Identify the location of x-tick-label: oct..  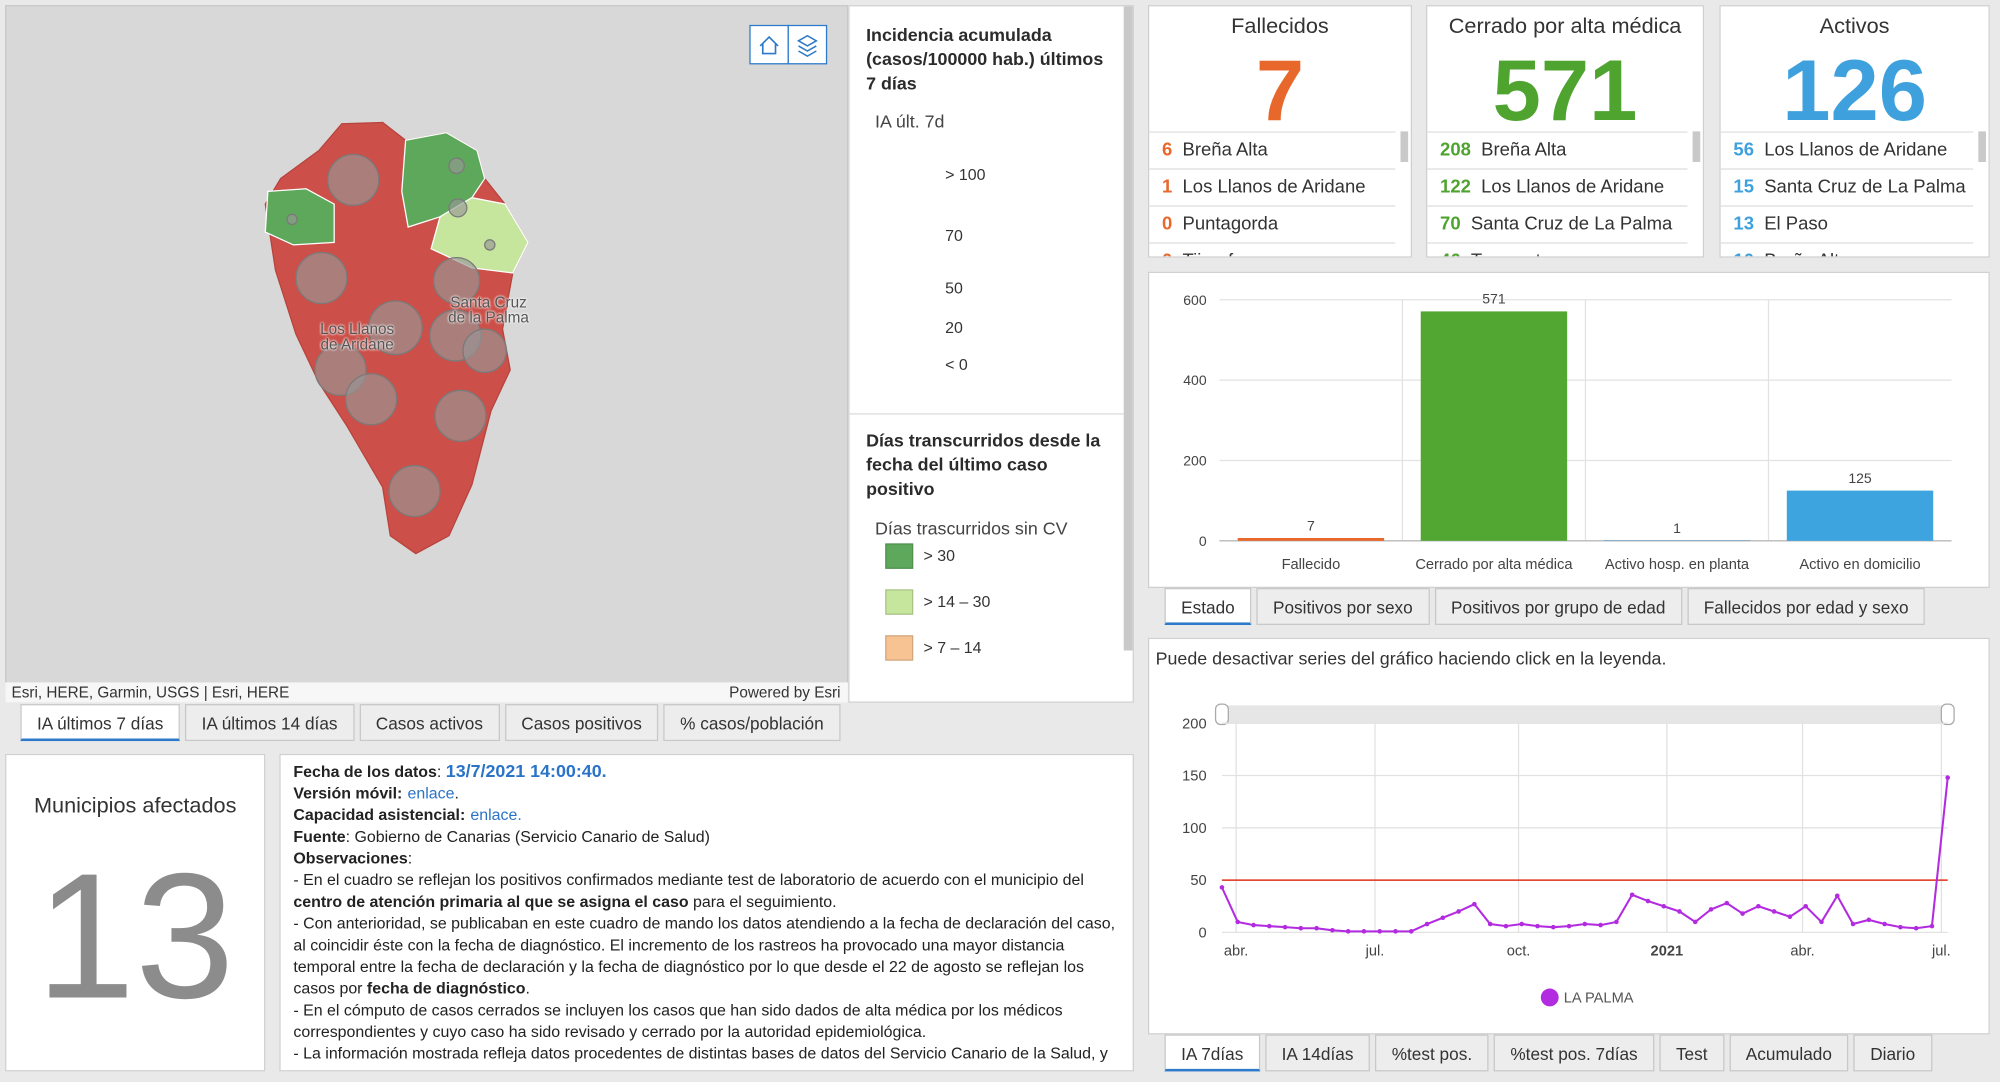
(1519, 951).